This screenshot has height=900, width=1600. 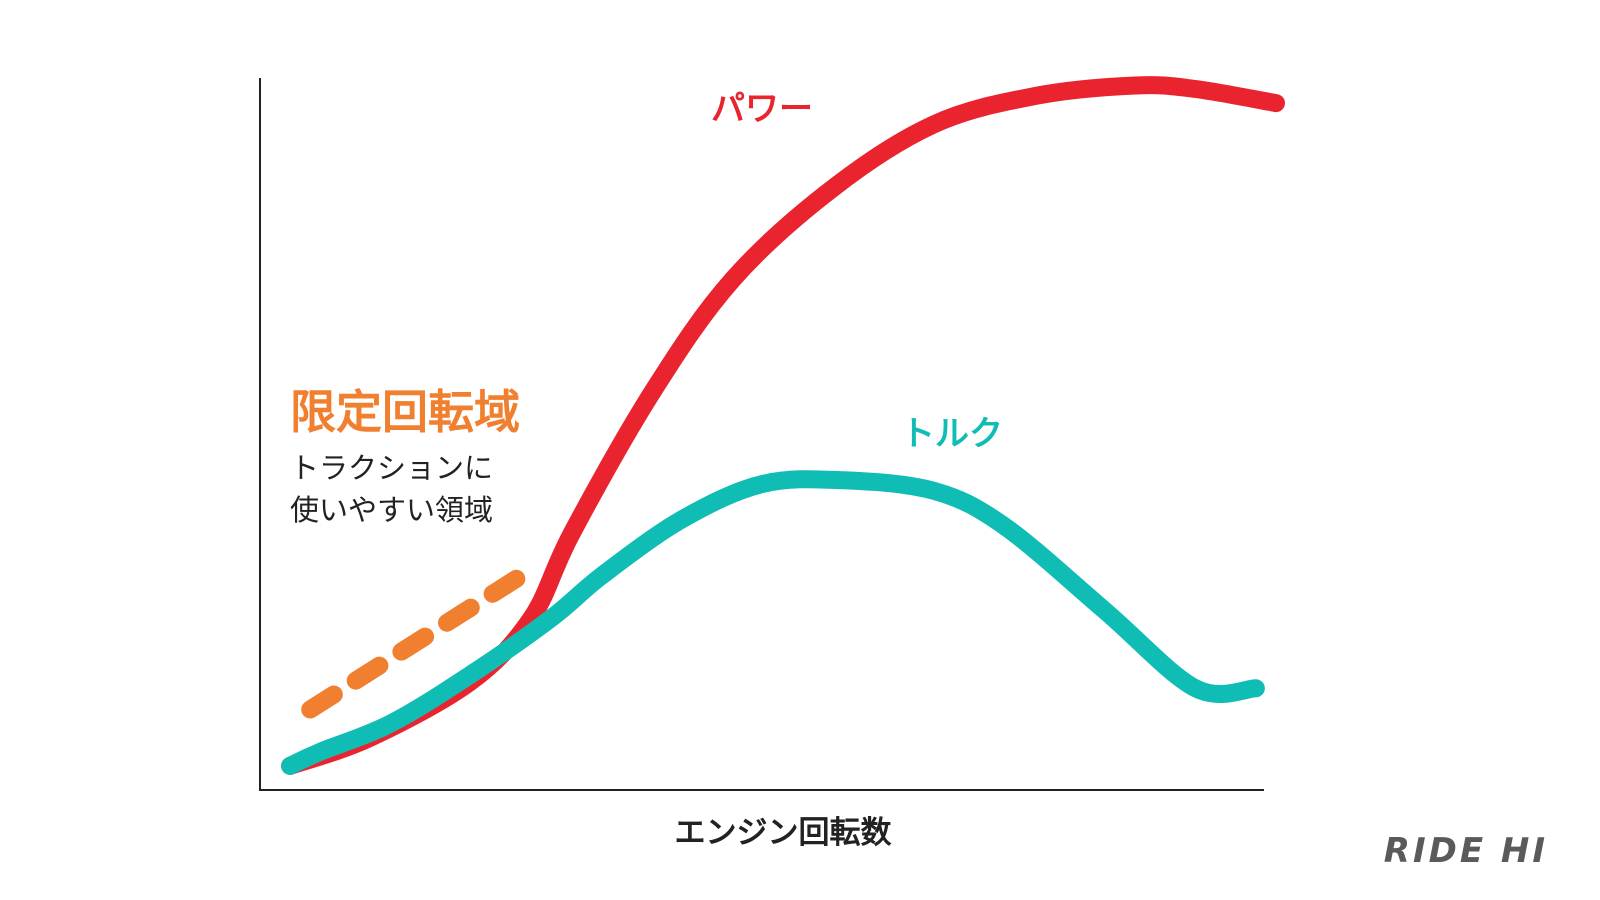 I want to click on limited-rpm-range-description-line1: トラクションに, so click(x=391, y=468).